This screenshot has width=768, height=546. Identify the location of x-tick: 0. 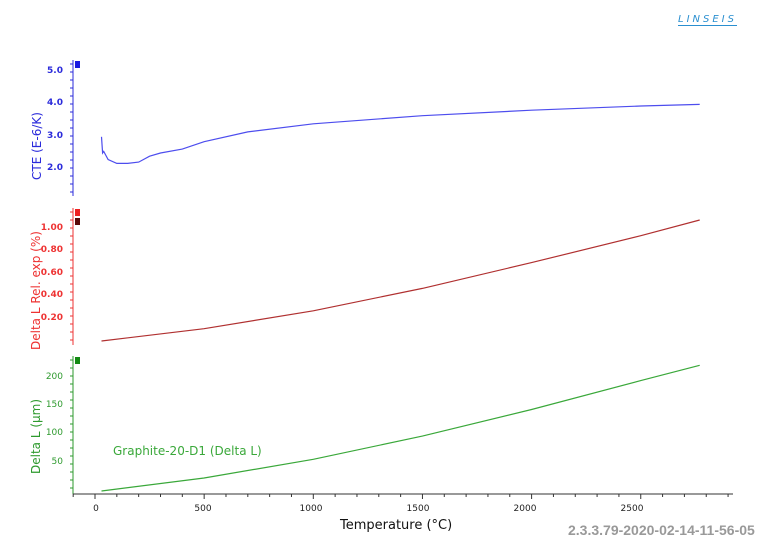
(96, 509).